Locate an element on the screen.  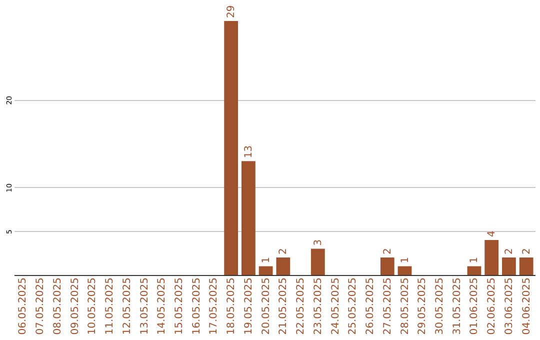
x-tick-label: 17.05.2025 is located at coordinates (214, 306).